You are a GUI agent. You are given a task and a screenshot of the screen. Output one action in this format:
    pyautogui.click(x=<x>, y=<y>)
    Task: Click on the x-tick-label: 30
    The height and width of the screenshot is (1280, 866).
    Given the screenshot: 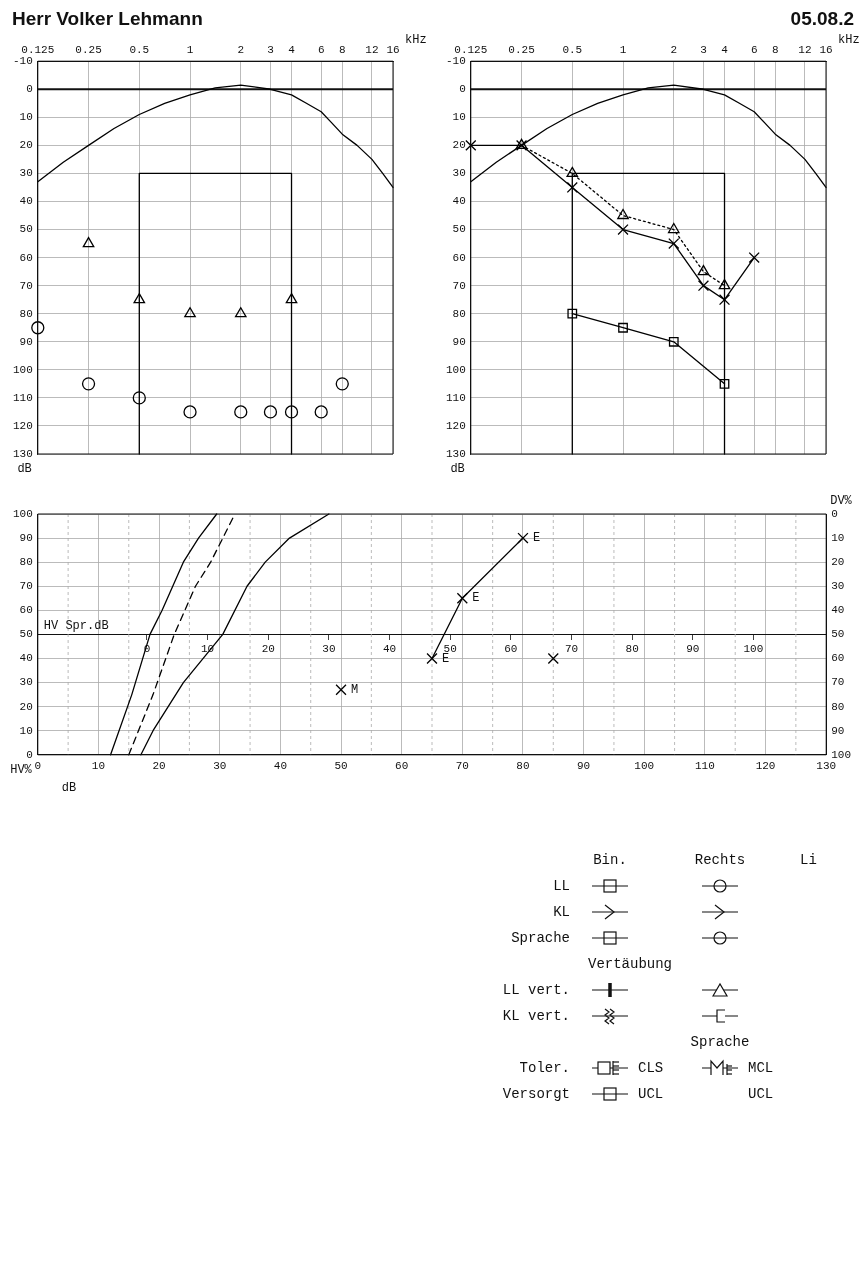 What is the action you would take?
    pyautogui.click(x=220, y=766)
    